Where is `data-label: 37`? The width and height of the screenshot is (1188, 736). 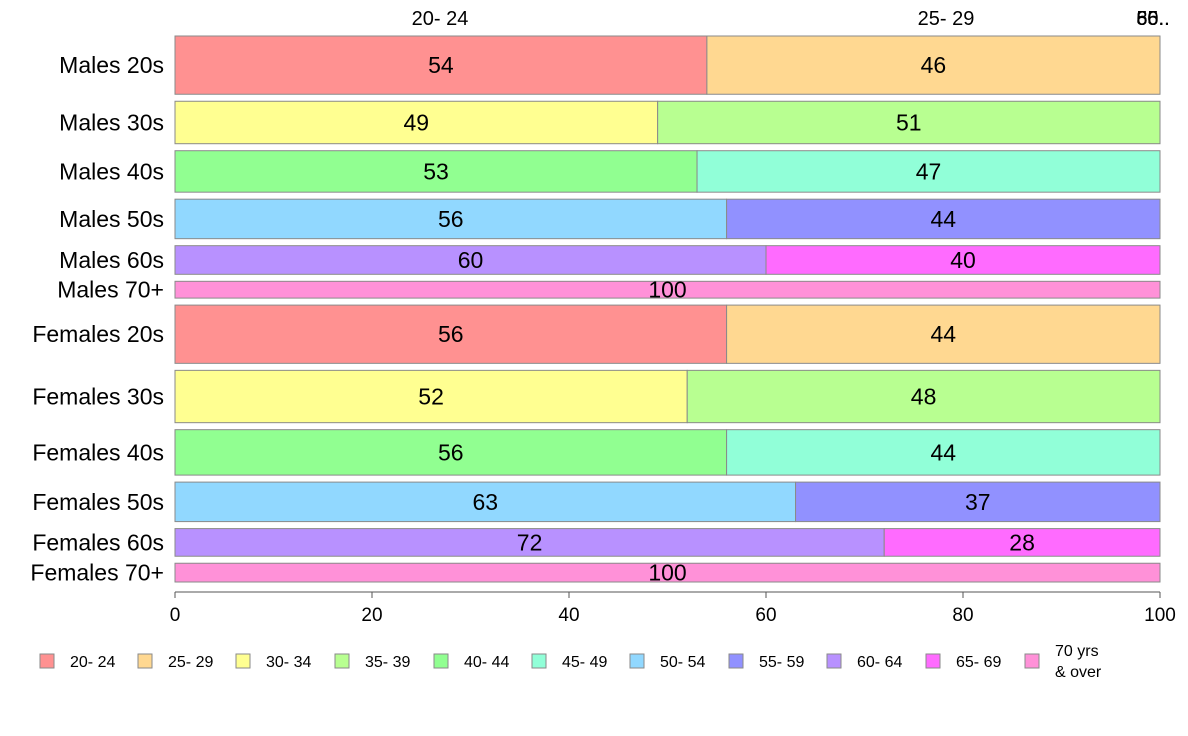
data-label: 37 is located at coordinates (978, 502).